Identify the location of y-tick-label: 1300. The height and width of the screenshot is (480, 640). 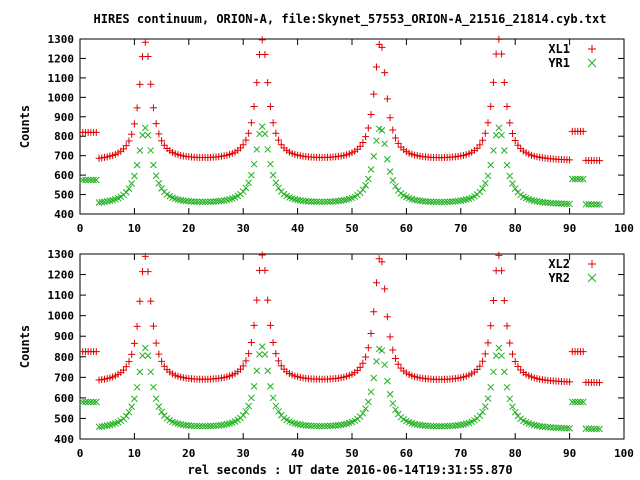
(61, 254).